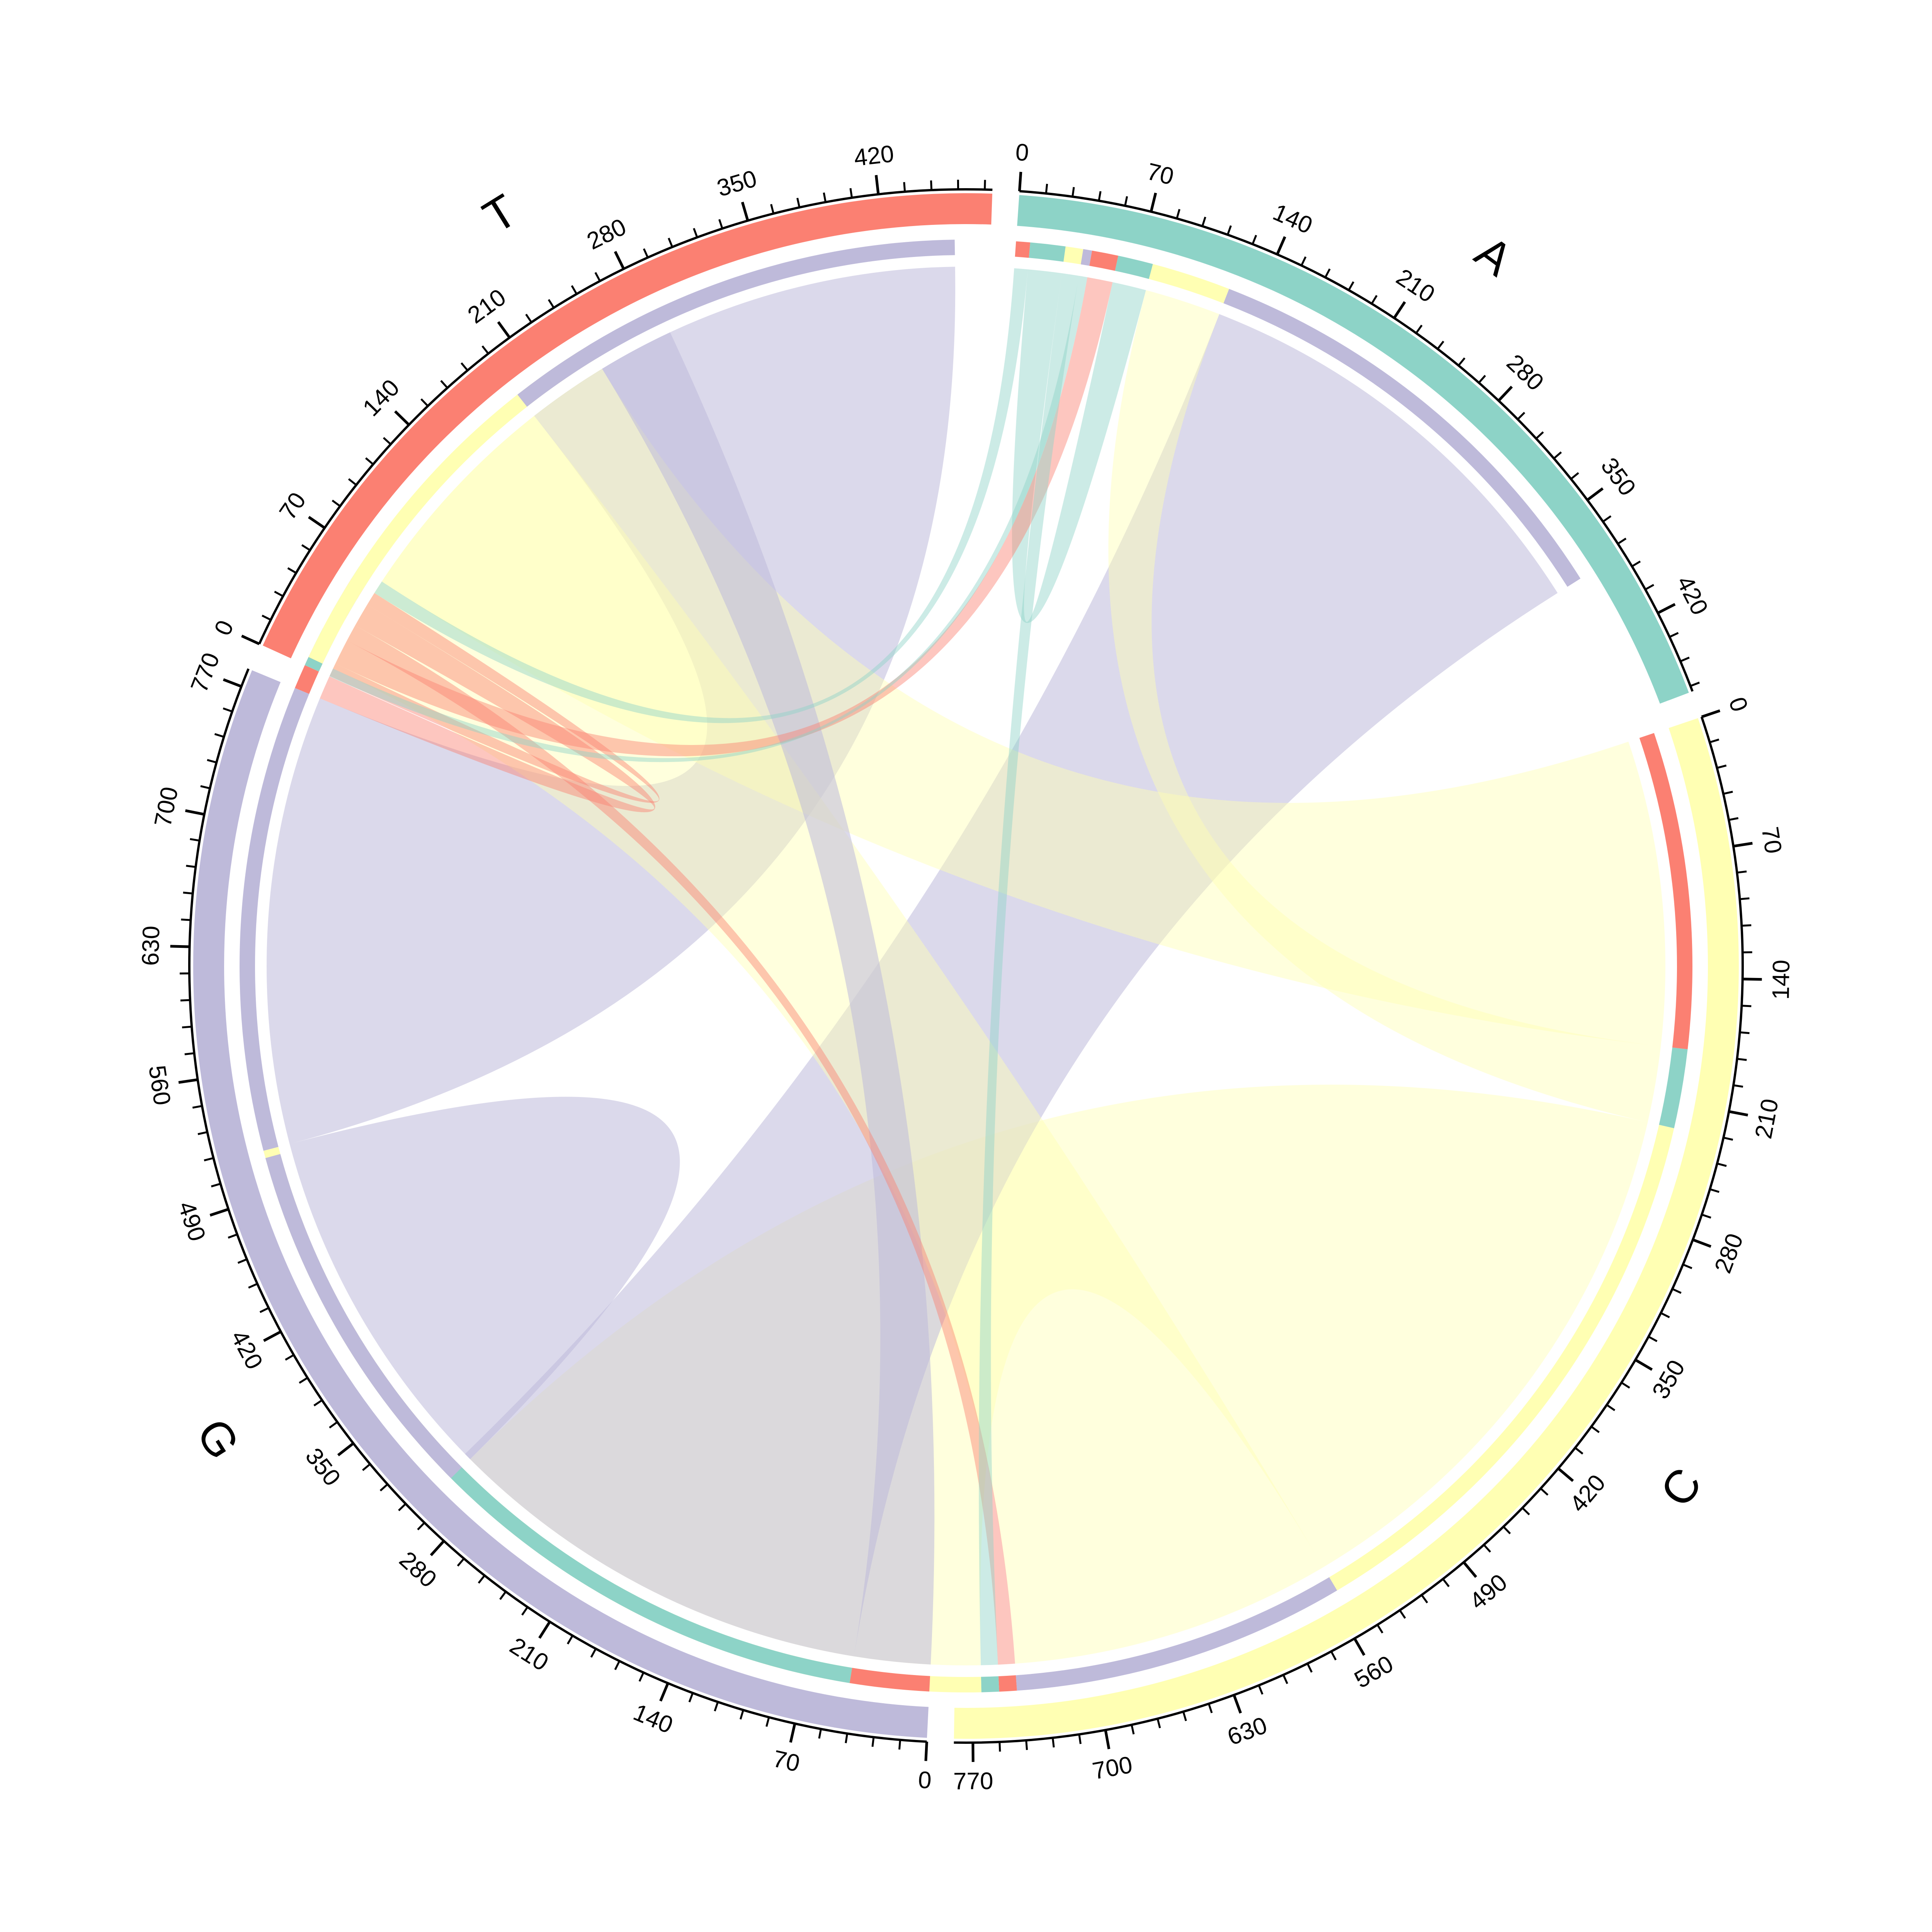  Describe the element at coordinates (1767, 1119) in the screenshot. I see `tick-label-C: 210` at that location.